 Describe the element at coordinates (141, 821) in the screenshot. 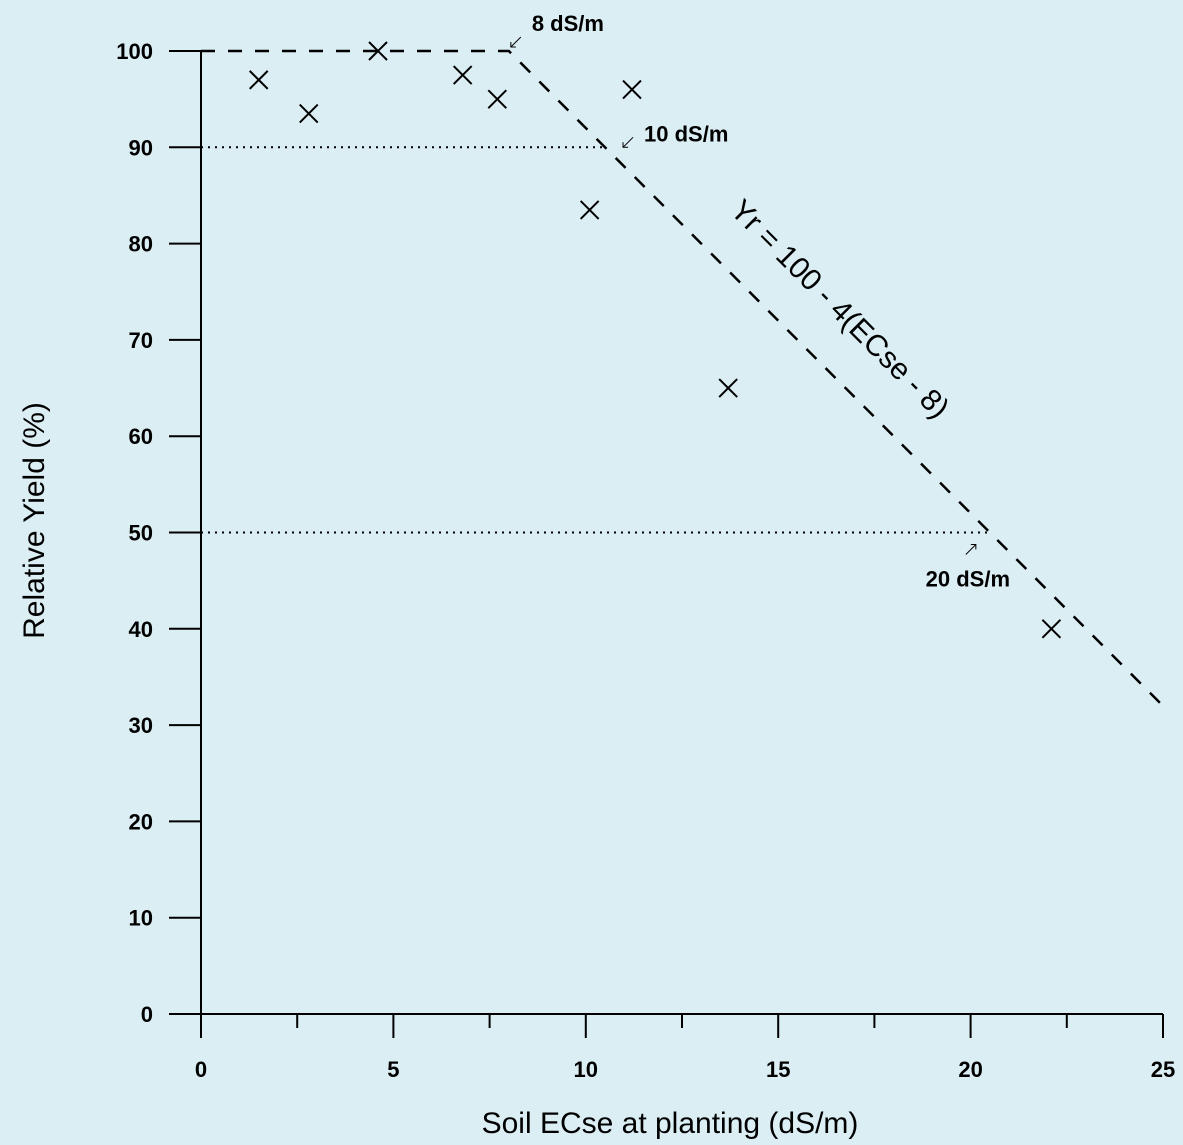

I see `y-tick-label: 20` at that location.